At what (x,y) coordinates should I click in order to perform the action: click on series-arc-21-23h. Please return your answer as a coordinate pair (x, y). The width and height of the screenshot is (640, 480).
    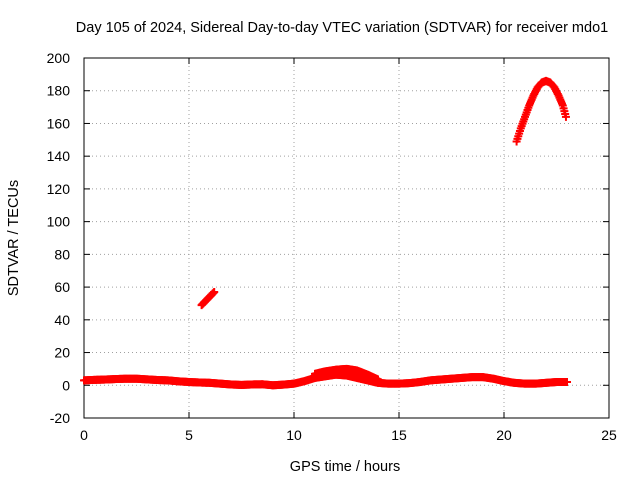
    Looking at the image, I should click on (541, 111).